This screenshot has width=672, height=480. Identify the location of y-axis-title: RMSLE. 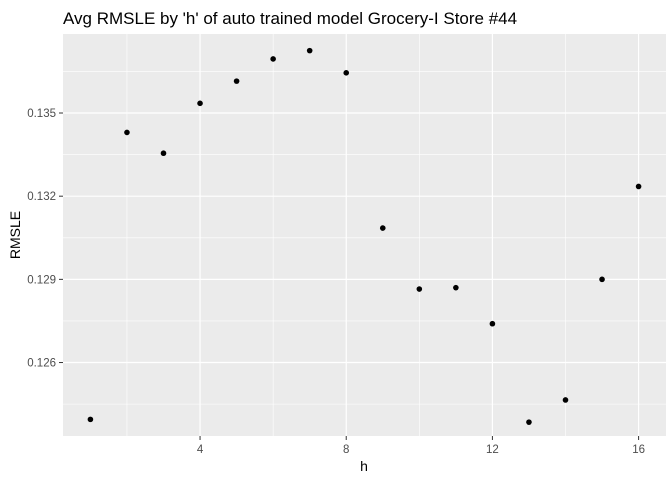
(15, 235).